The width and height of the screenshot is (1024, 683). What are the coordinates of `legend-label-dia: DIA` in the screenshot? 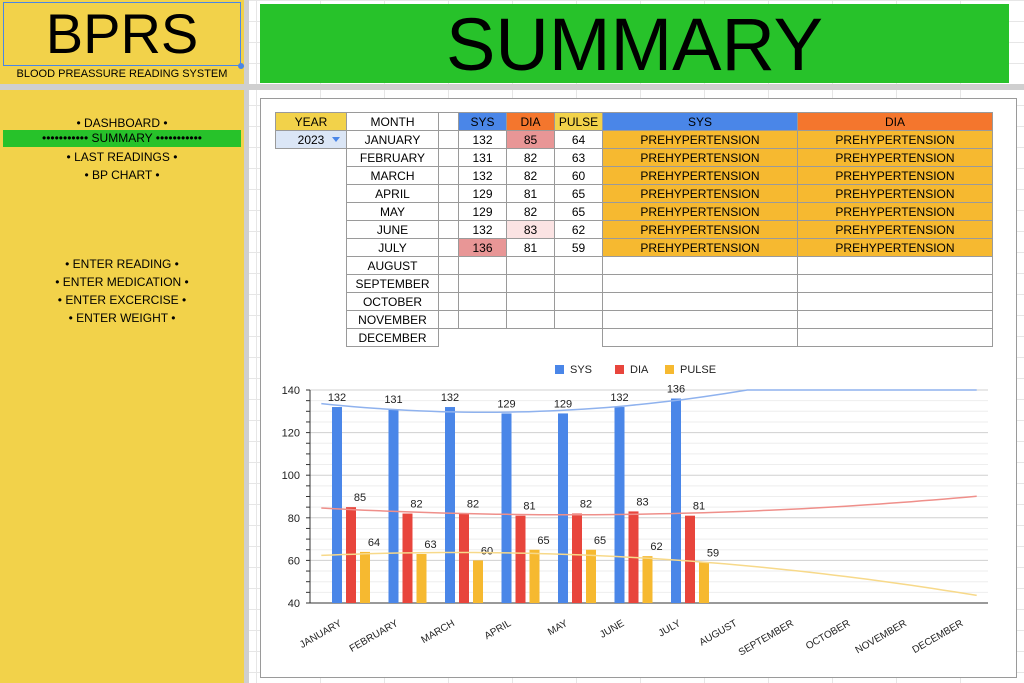 It's located at (639, 370).